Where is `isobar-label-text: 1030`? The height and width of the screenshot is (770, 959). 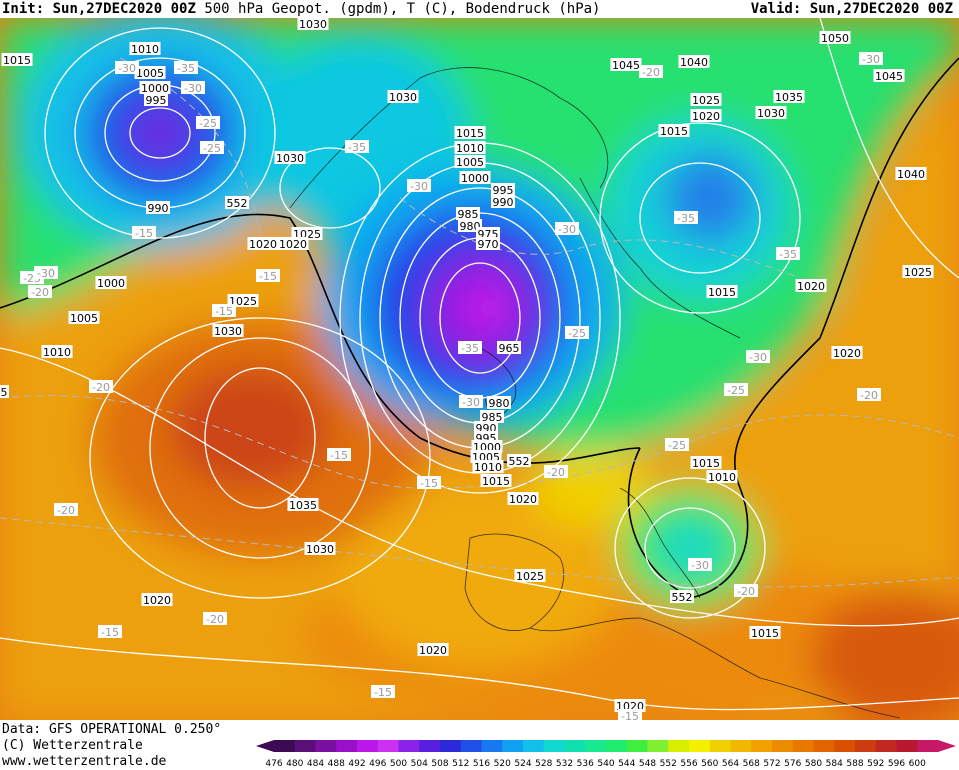 isobar-label-text: 1030 is located at coordinates (228, 331).